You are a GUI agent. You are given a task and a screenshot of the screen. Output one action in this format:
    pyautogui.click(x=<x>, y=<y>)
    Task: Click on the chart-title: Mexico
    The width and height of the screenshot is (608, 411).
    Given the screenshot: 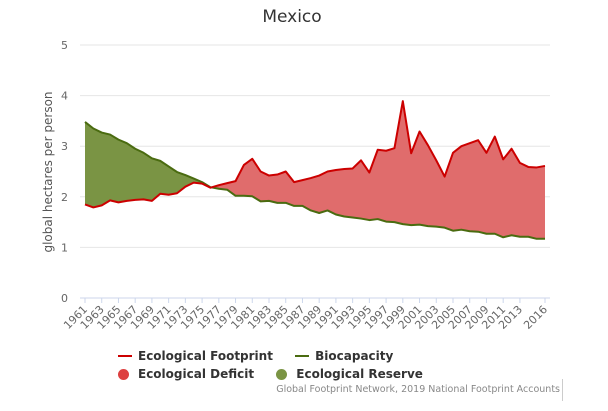 What is the action you would take?
    pyautogui.click(x=291, y=17)
    